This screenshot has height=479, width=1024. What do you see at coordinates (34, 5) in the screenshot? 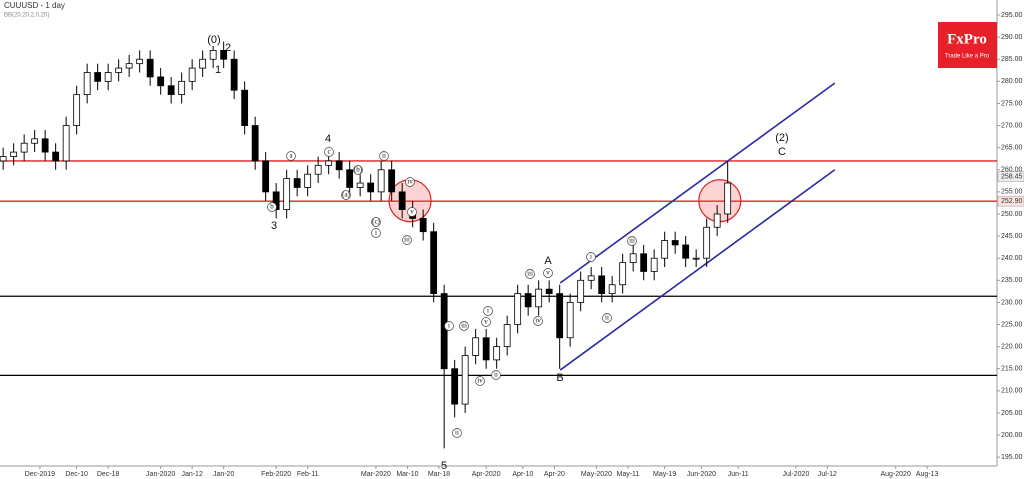
I see `chart-title: CUUUSD - 1 day` at bounding box center [34, 5].